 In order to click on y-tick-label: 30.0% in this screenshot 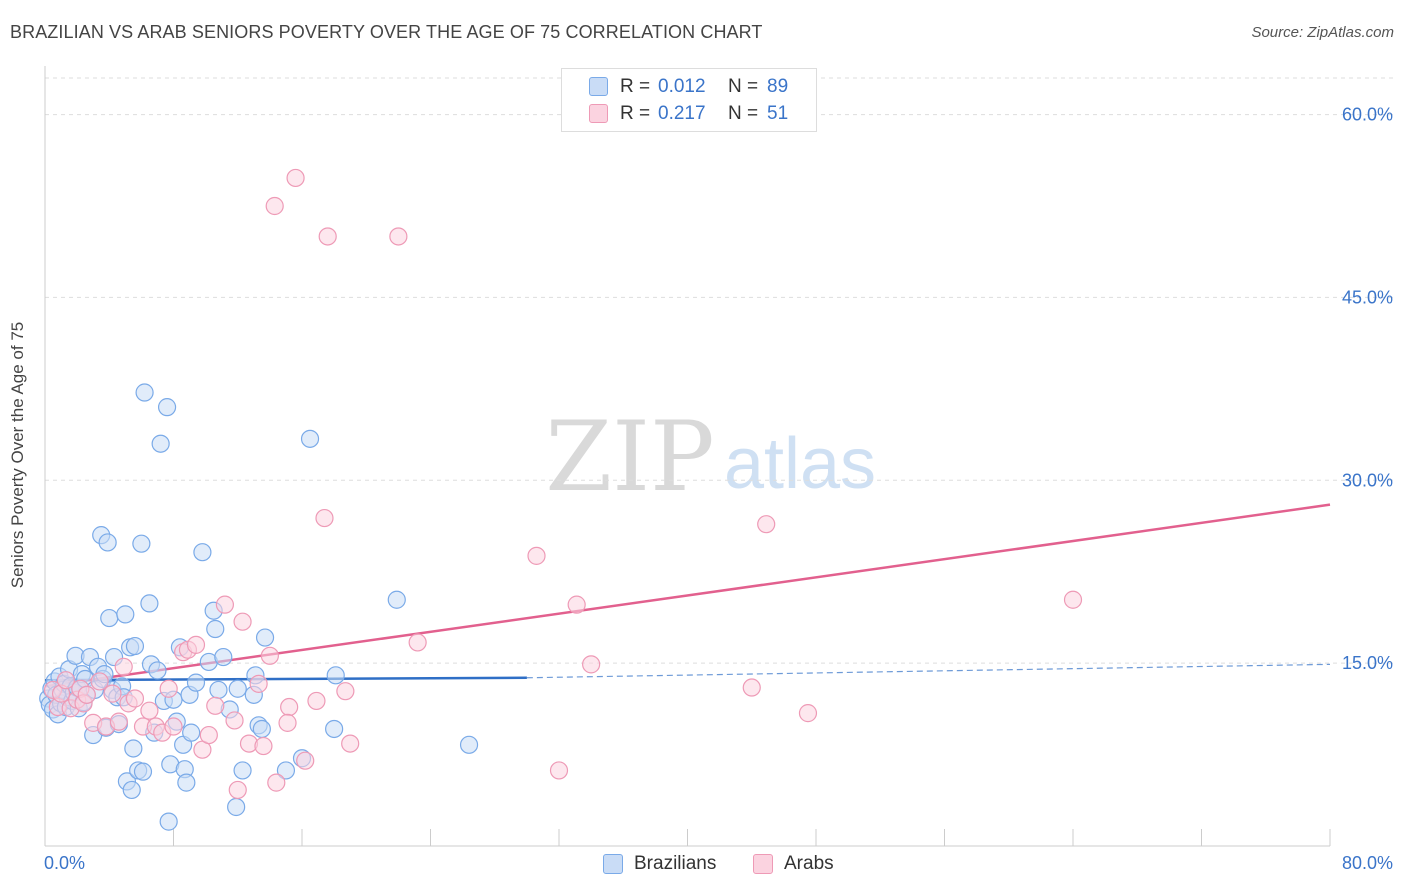, I will do `click(1367, 480)`.